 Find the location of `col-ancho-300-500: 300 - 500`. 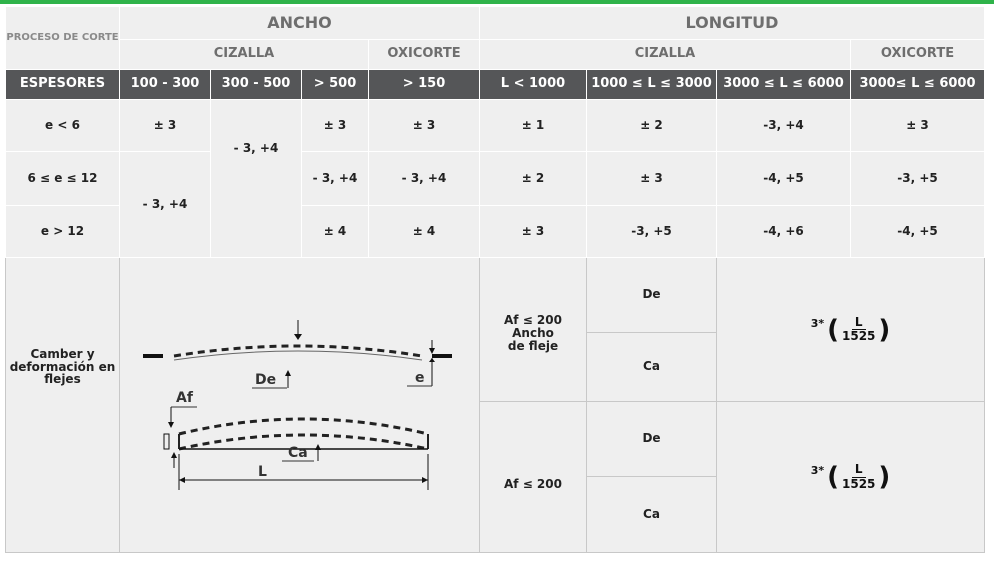

col-ancho-300-500: 300 - 500 is located at coordinates (256, 84).